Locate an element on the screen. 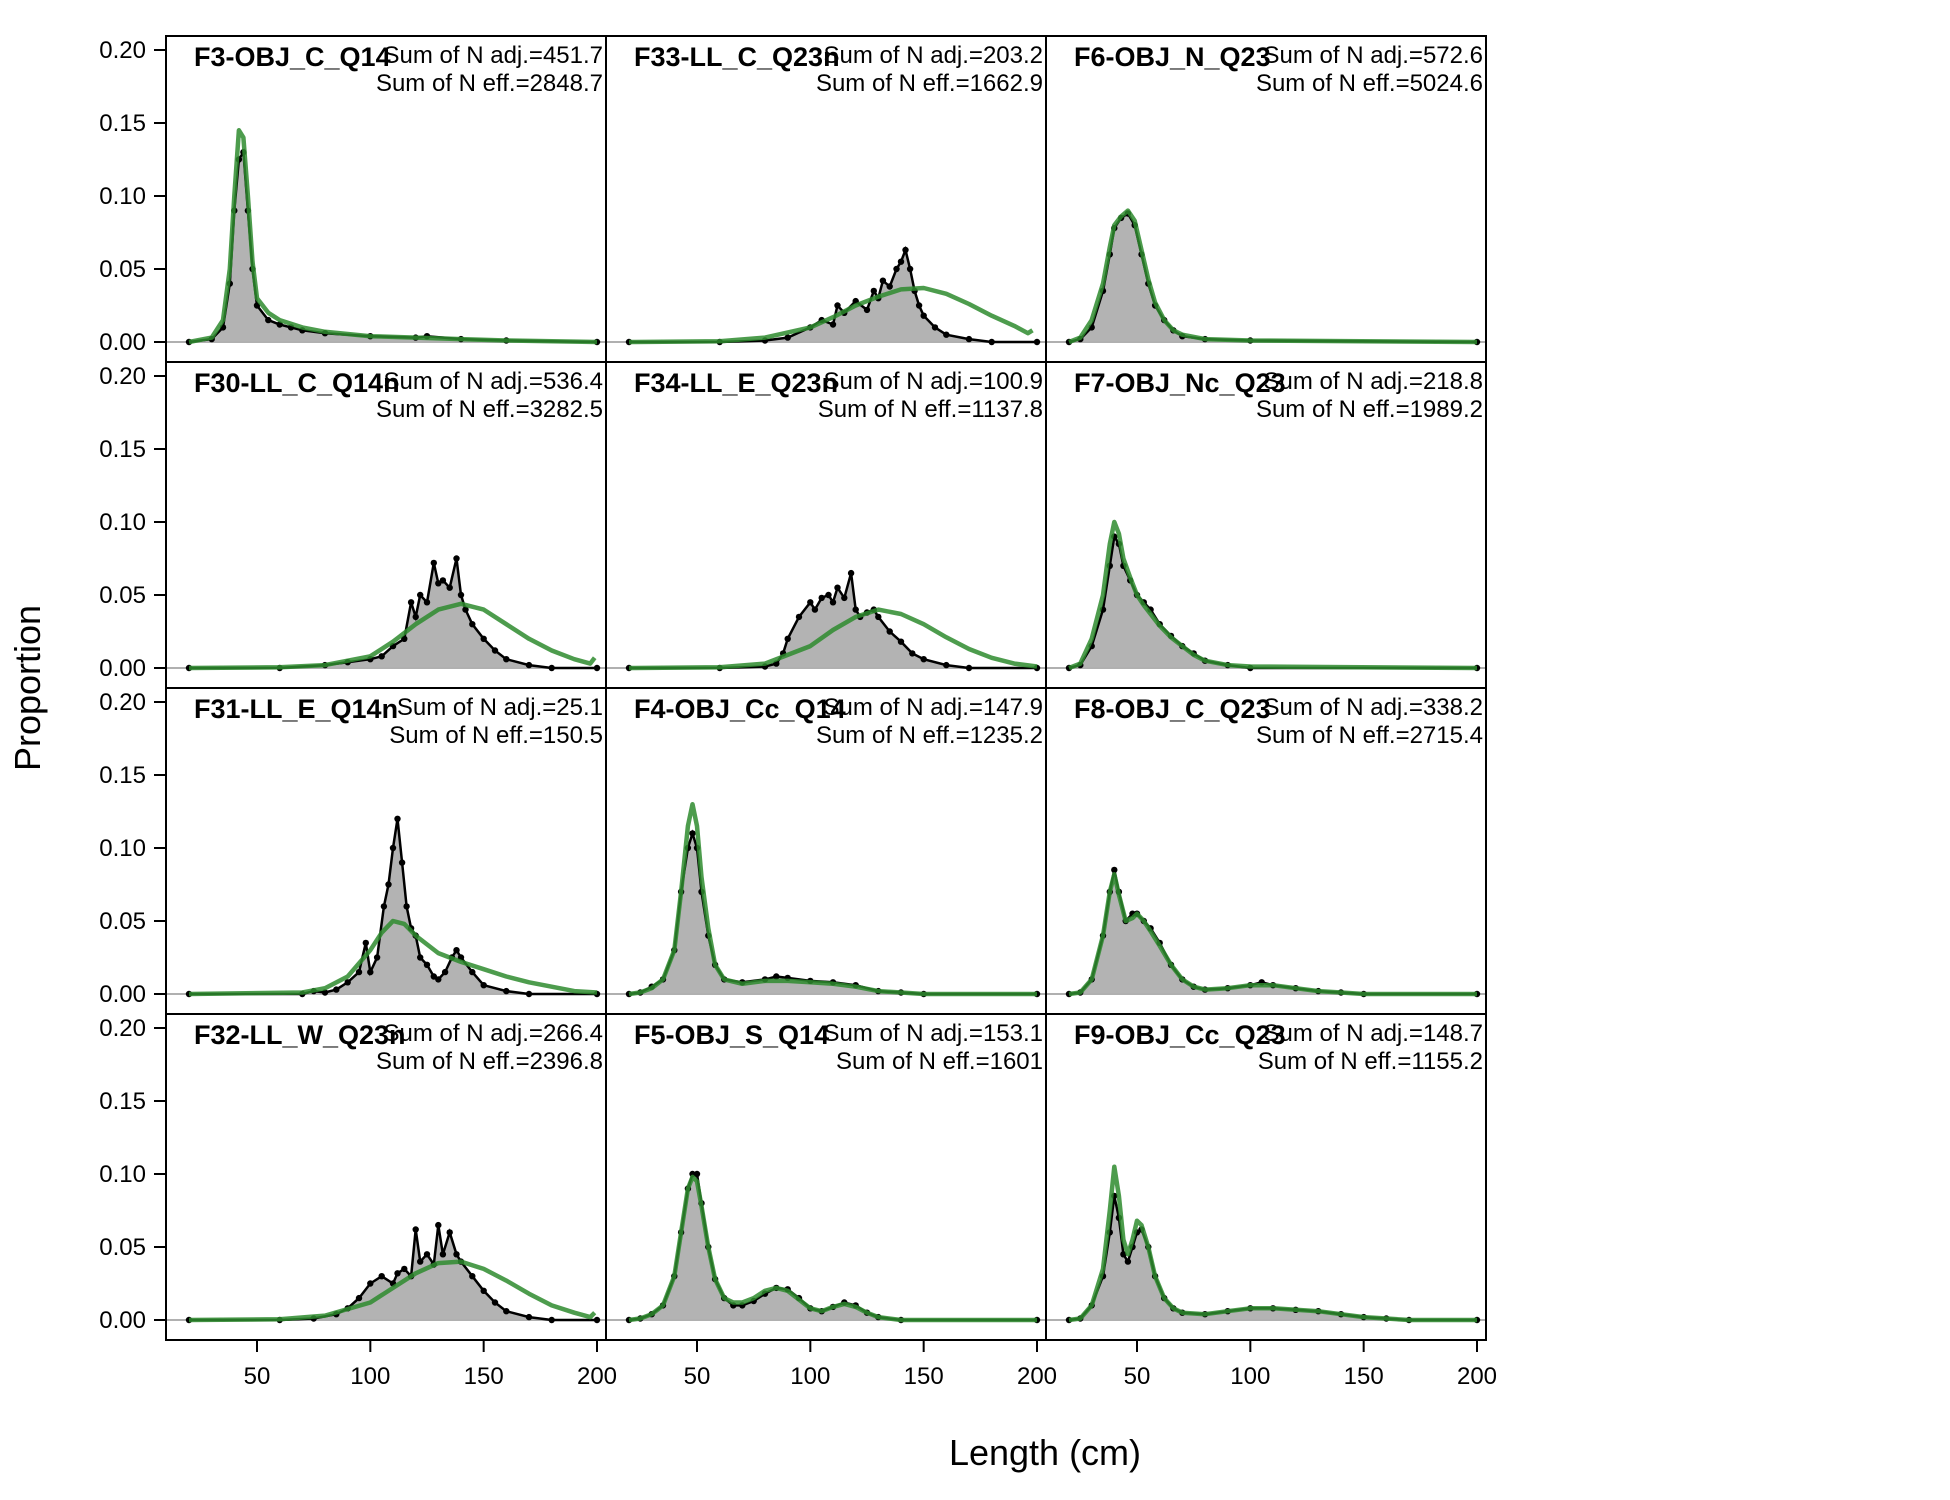 The height and width of the screenshot is (1500, 1950). sum-n-eff-label: Sum of N eff.=1235.2 is located at coordinates (929, 735).